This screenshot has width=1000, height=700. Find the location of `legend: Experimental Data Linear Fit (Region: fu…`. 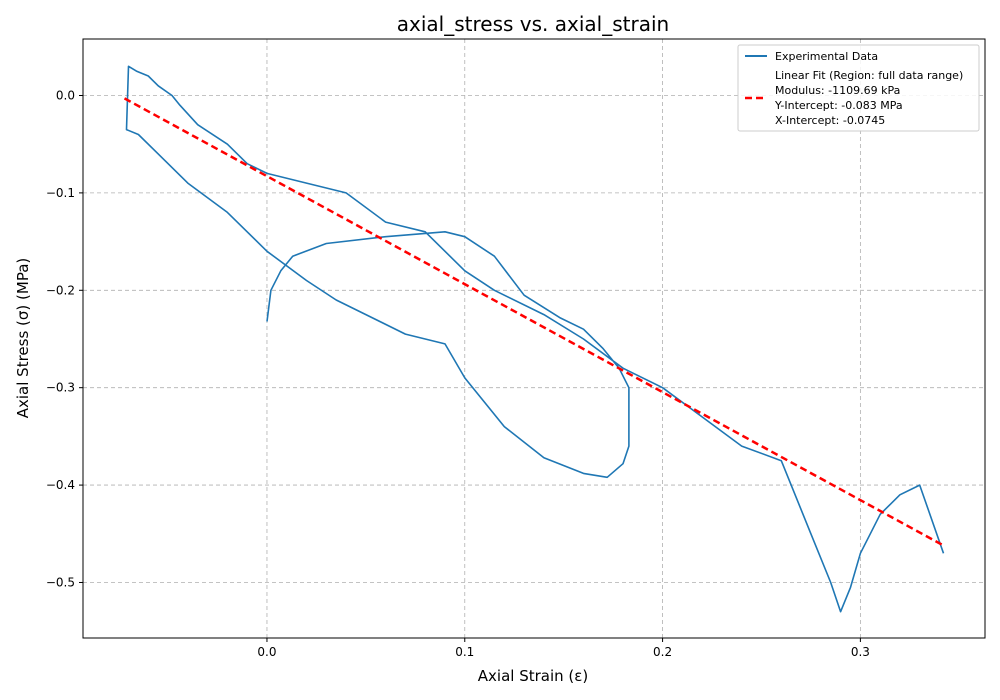

legend: Experimental Data Linear Fit (Region: fu… is located at coordinates (858, 88).